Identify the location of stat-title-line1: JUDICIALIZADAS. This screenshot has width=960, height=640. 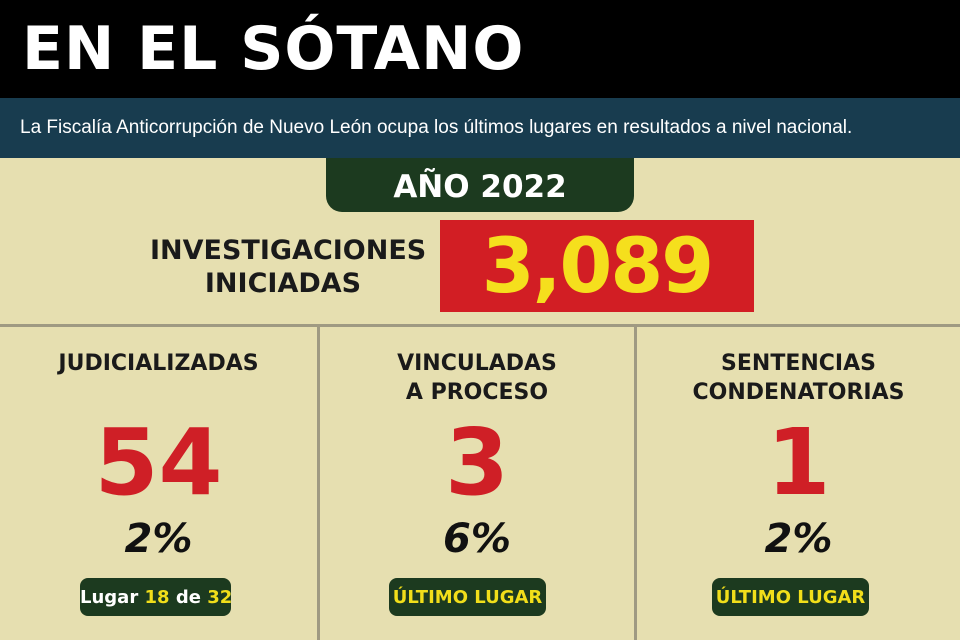
(158, 363).